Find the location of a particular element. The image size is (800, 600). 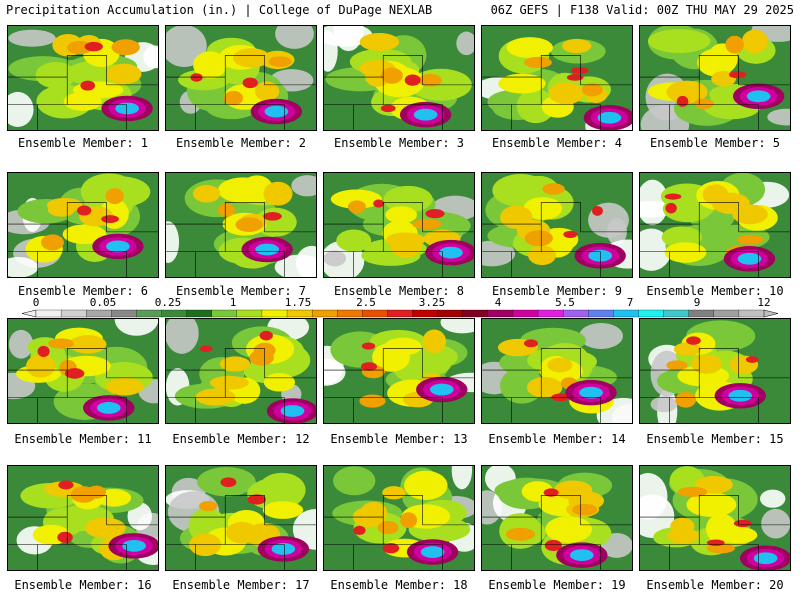

scale-tick-label: 3.25 is located at coordinates (432, 302).